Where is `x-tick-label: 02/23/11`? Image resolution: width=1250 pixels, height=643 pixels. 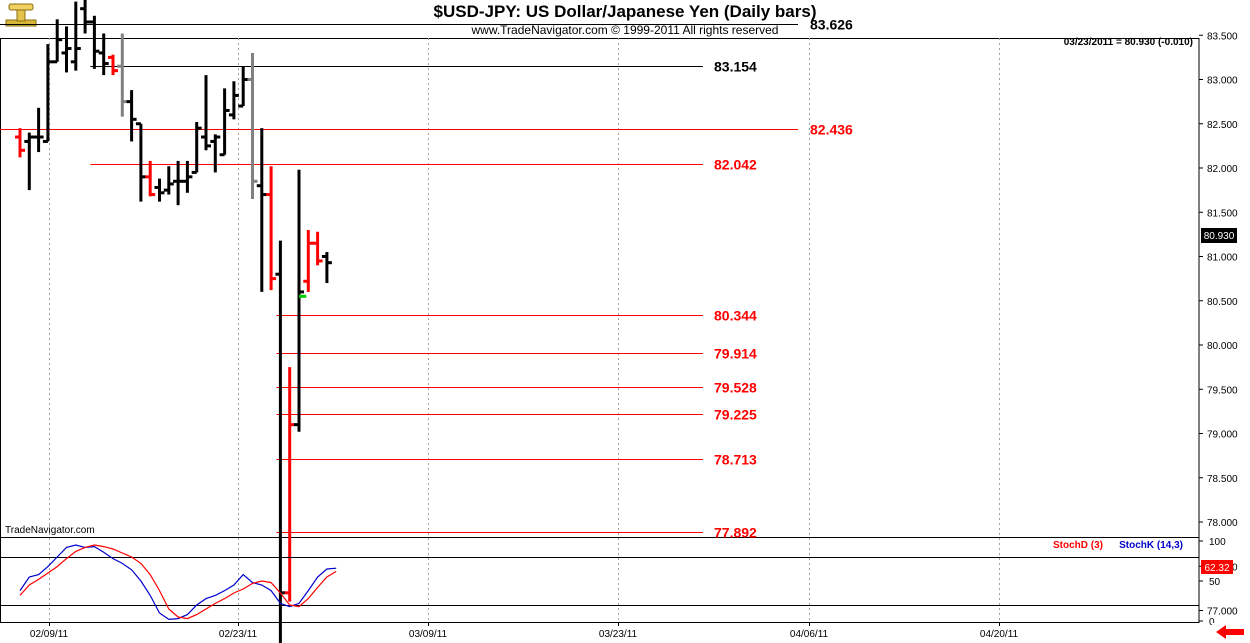 x-tick-label: 02/23/11 is located at coordinates (238, 634).